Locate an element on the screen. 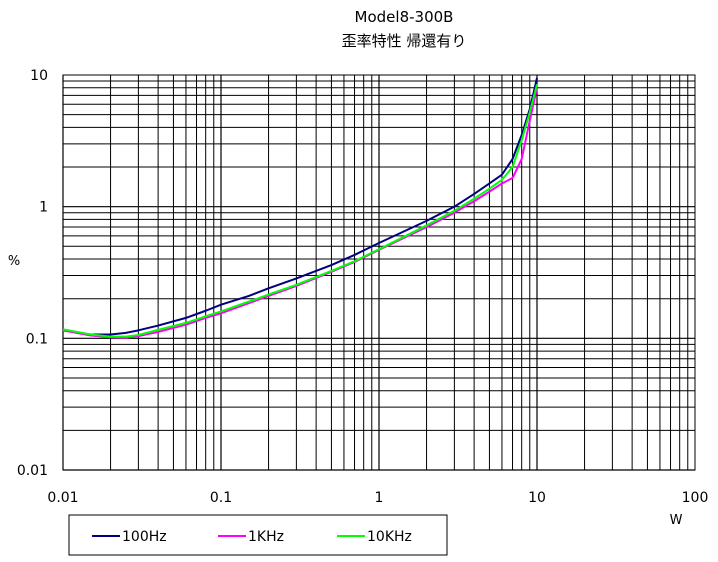 This screenshot has width=718, height=562. x-tick-label: 10 is located at coordinates (537, 498).